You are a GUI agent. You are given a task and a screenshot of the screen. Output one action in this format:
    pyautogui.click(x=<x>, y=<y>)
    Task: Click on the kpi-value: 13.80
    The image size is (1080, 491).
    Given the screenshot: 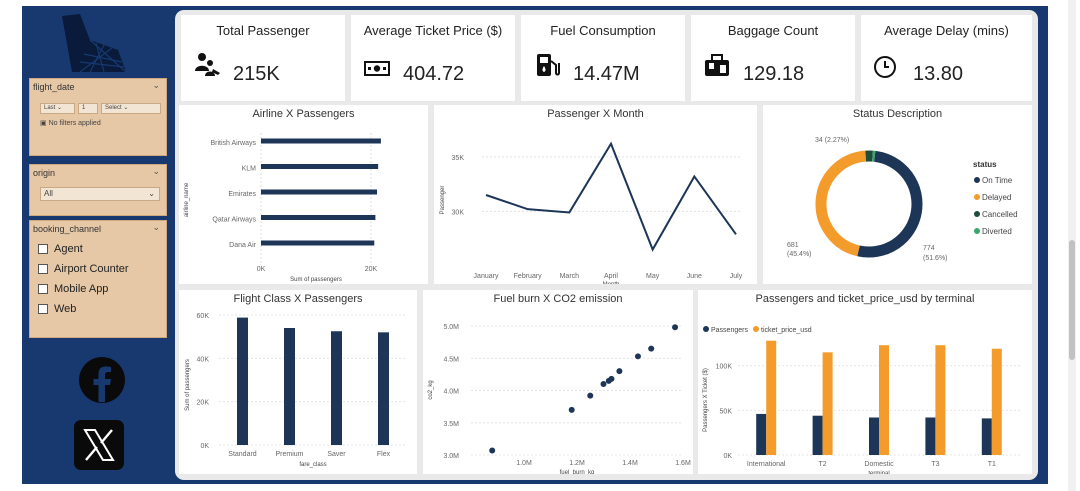 What is the action you would take?
    pyautogui.click(x=938, y=74)
    